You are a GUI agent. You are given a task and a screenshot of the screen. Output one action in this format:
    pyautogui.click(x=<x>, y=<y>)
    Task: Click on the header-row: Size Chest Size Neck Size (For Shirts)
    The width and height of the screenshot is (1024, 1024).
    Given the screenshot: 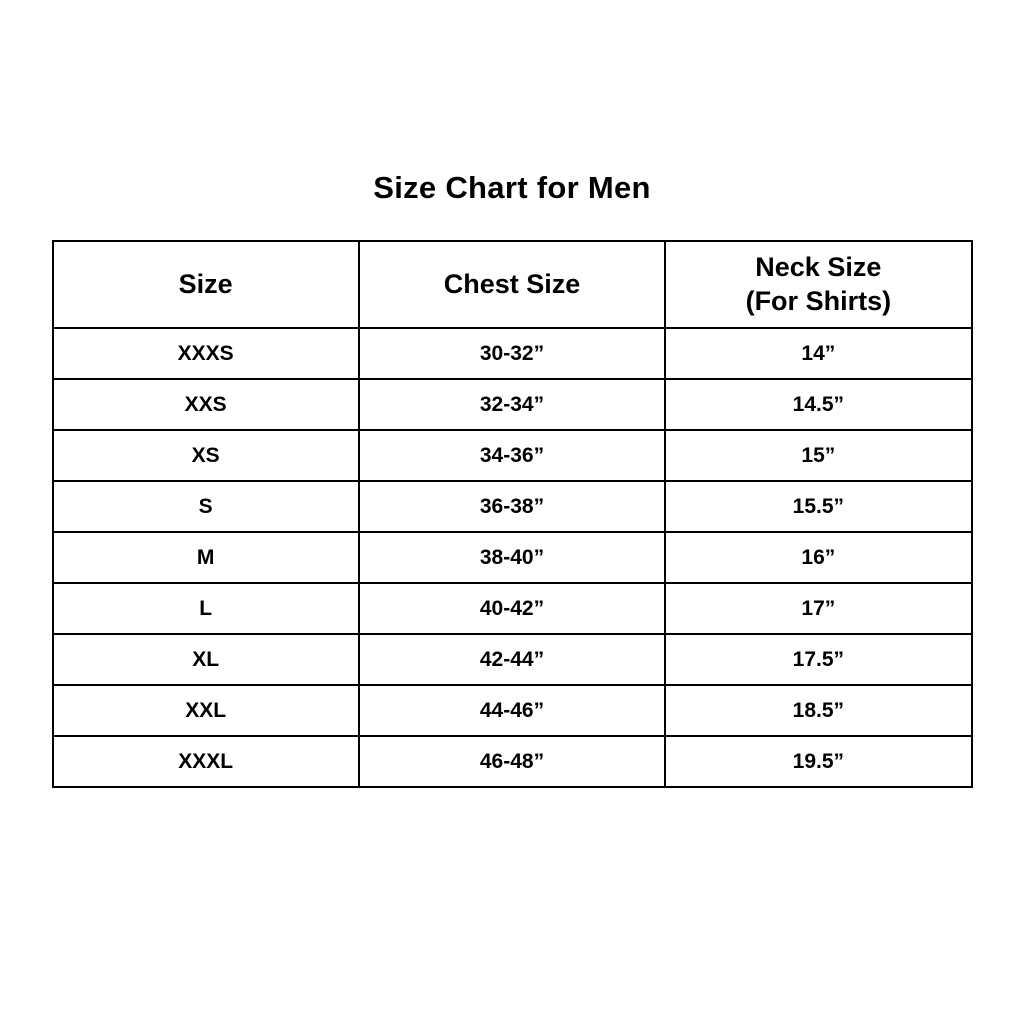 What is the action you would take?
    pyautogui.click(x=512, y=284)
    